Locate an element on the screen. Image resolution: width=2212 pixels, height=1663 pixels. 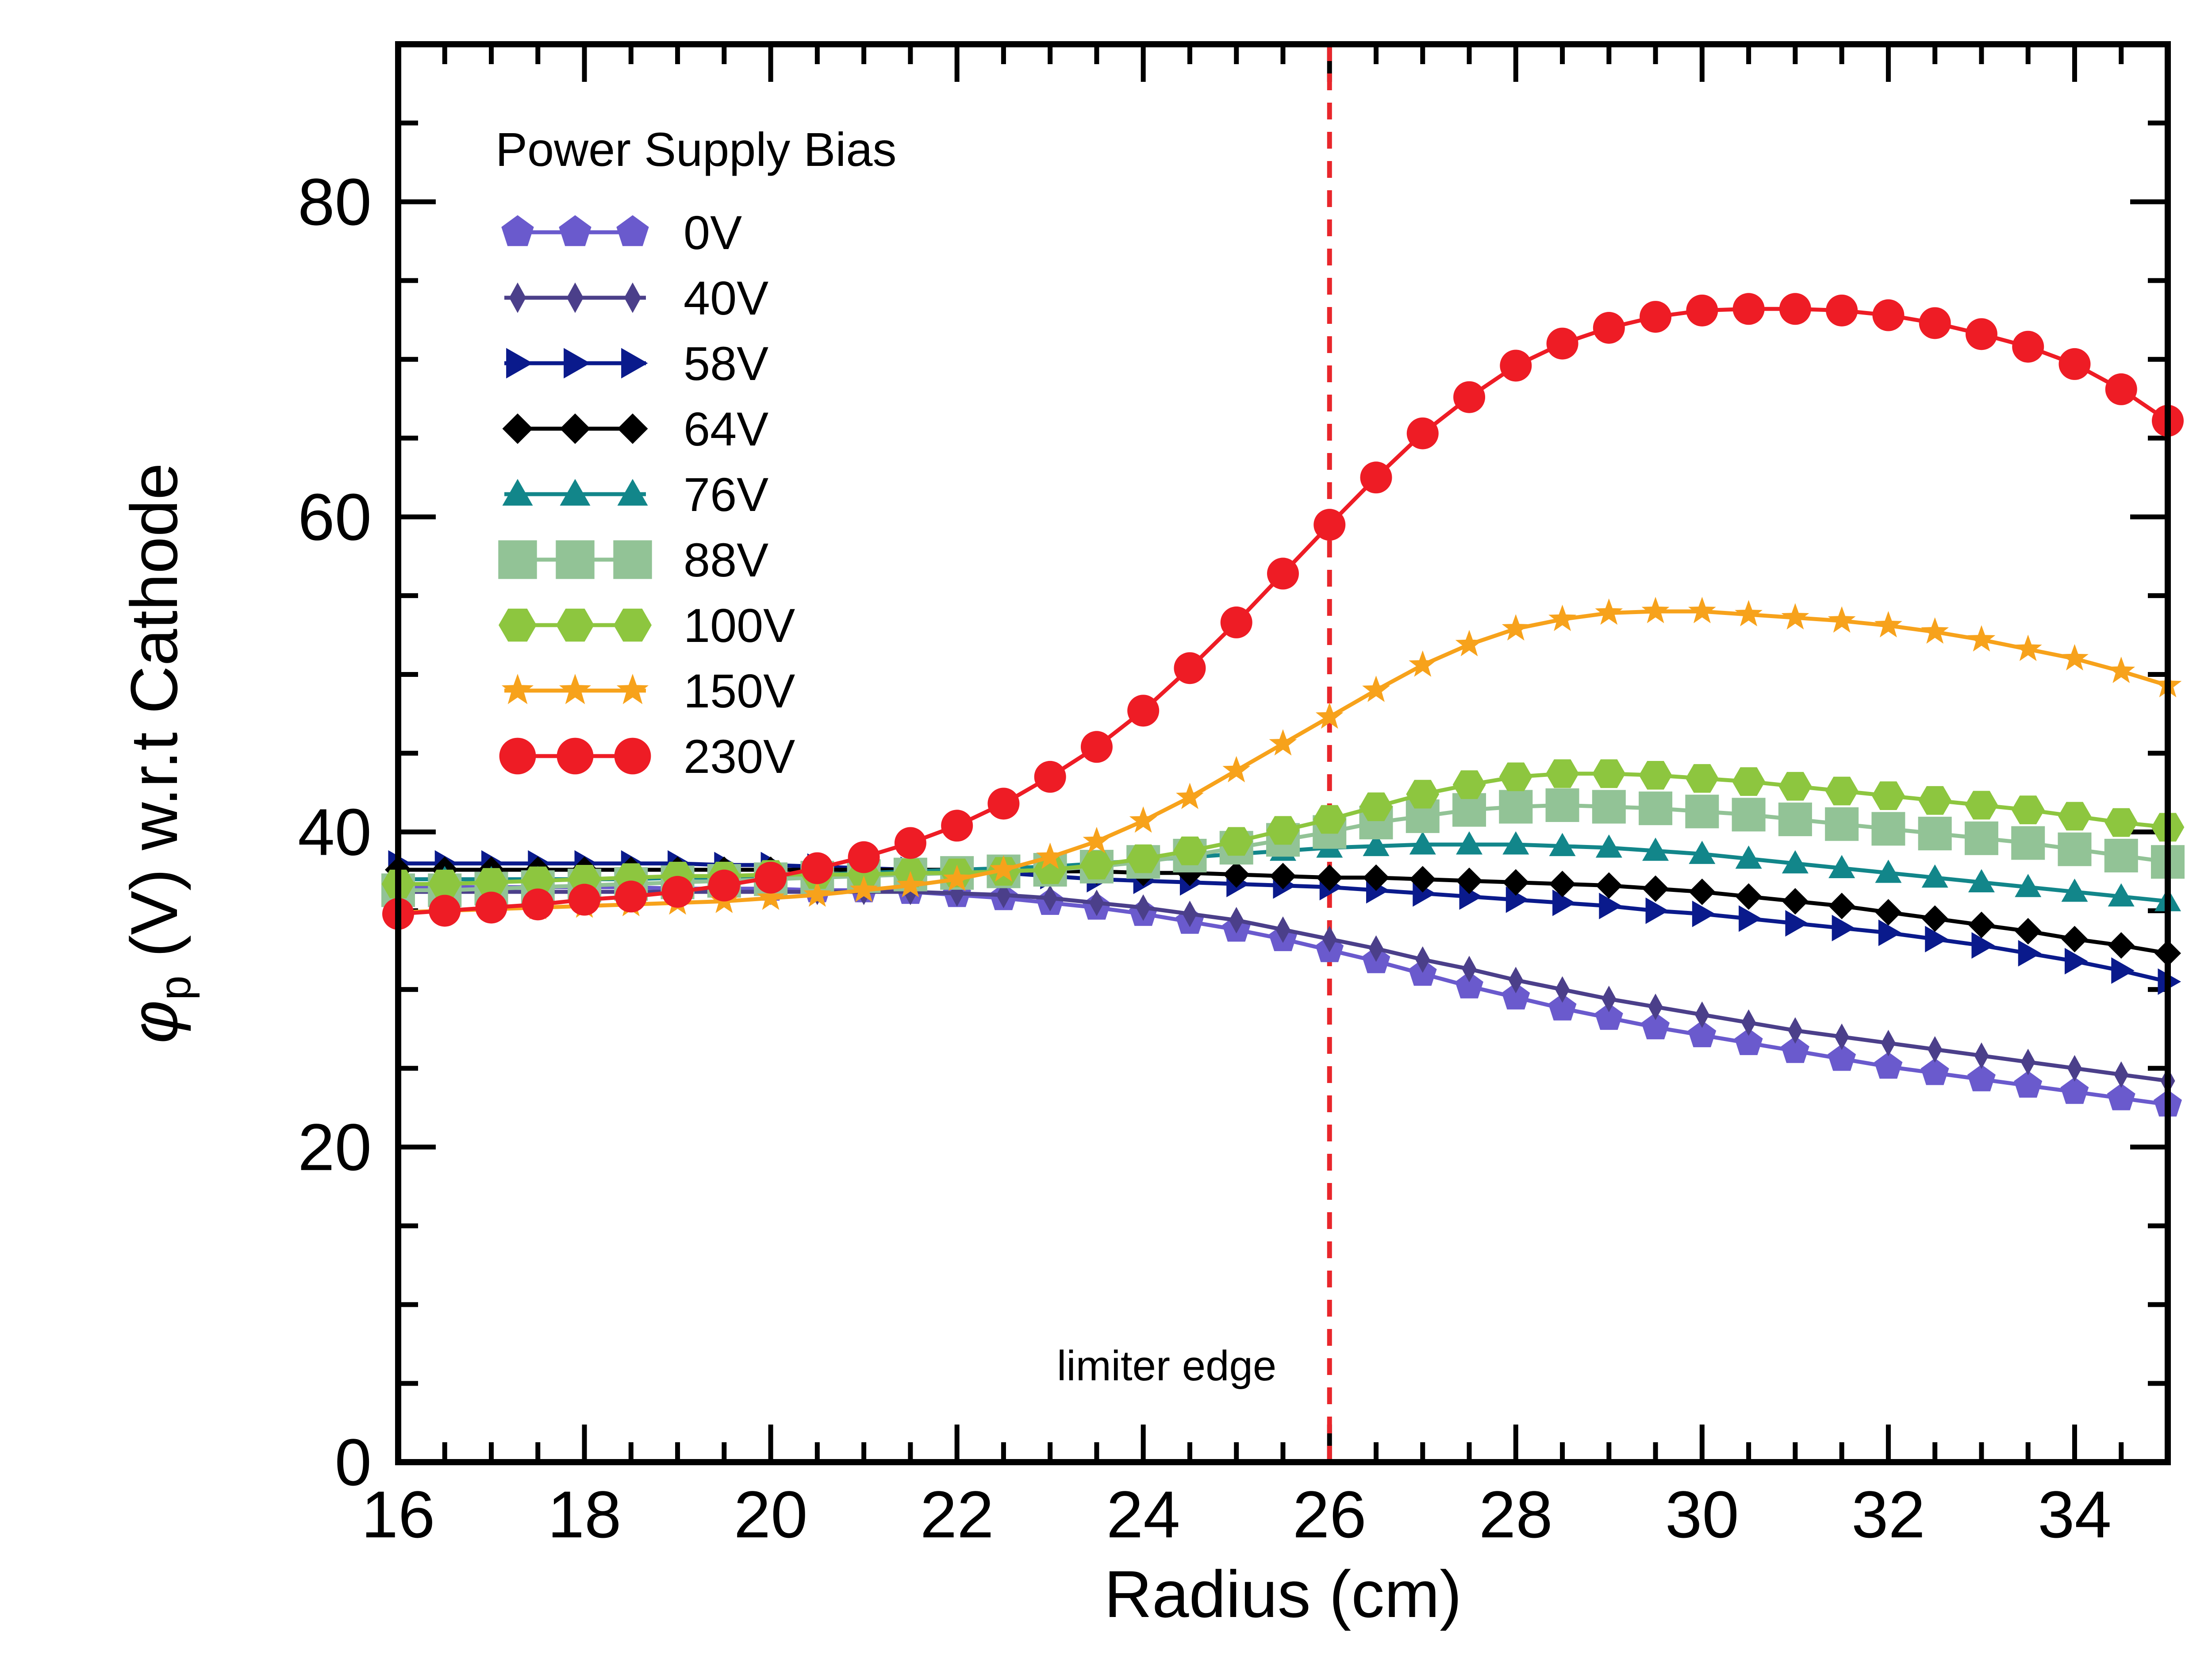
series-40V is located at coordinates (1283, 987).